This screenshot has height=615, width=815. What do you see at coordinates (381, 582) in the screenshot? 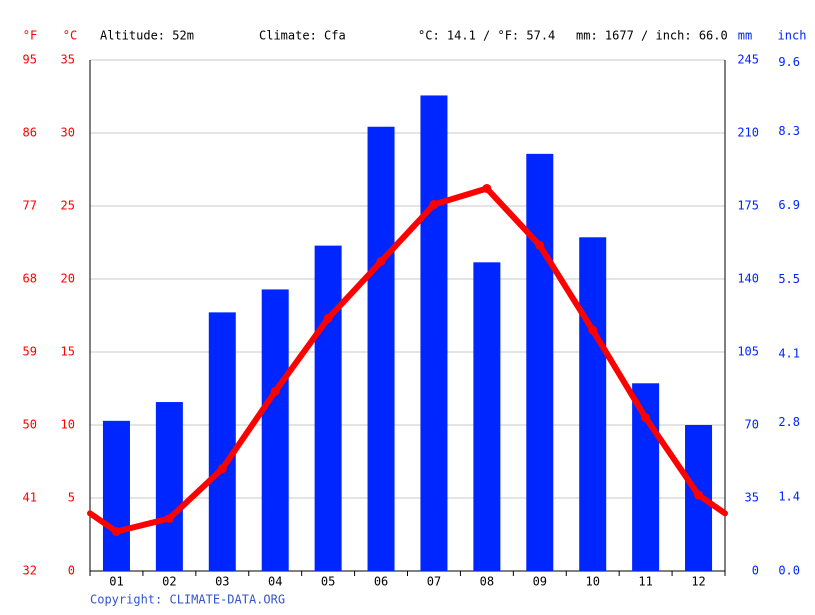
I see `x-tick-label: 06` at bounding box center [381, 582].